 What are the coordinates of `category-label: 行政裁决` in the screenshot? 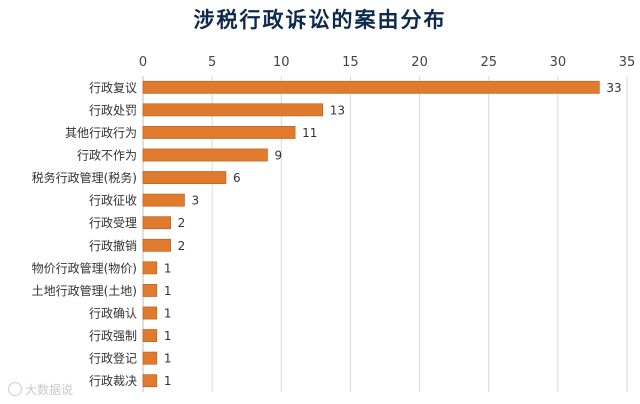 It's located at (113, 381).